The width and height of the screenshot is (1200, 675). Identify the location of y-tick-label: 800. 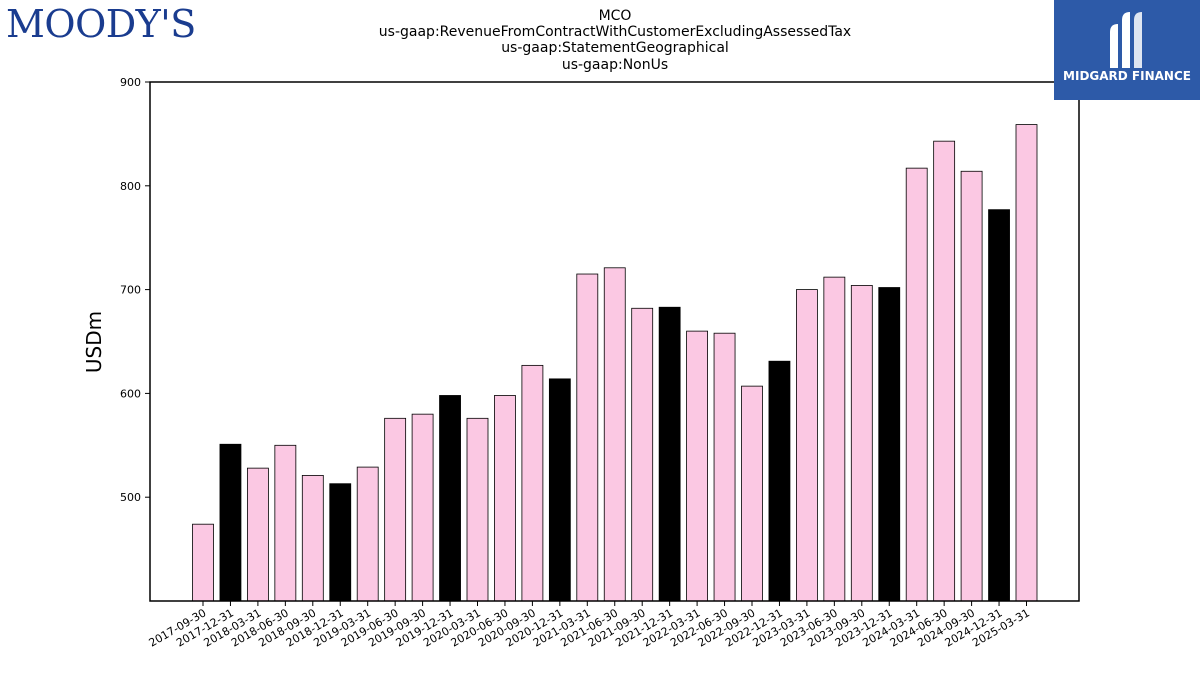
(130, 186).